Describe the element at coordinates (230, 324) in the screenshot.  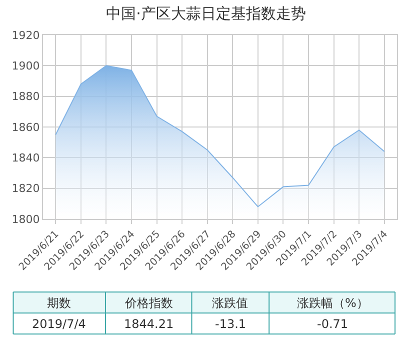
I see `text: -13.1` at that location.